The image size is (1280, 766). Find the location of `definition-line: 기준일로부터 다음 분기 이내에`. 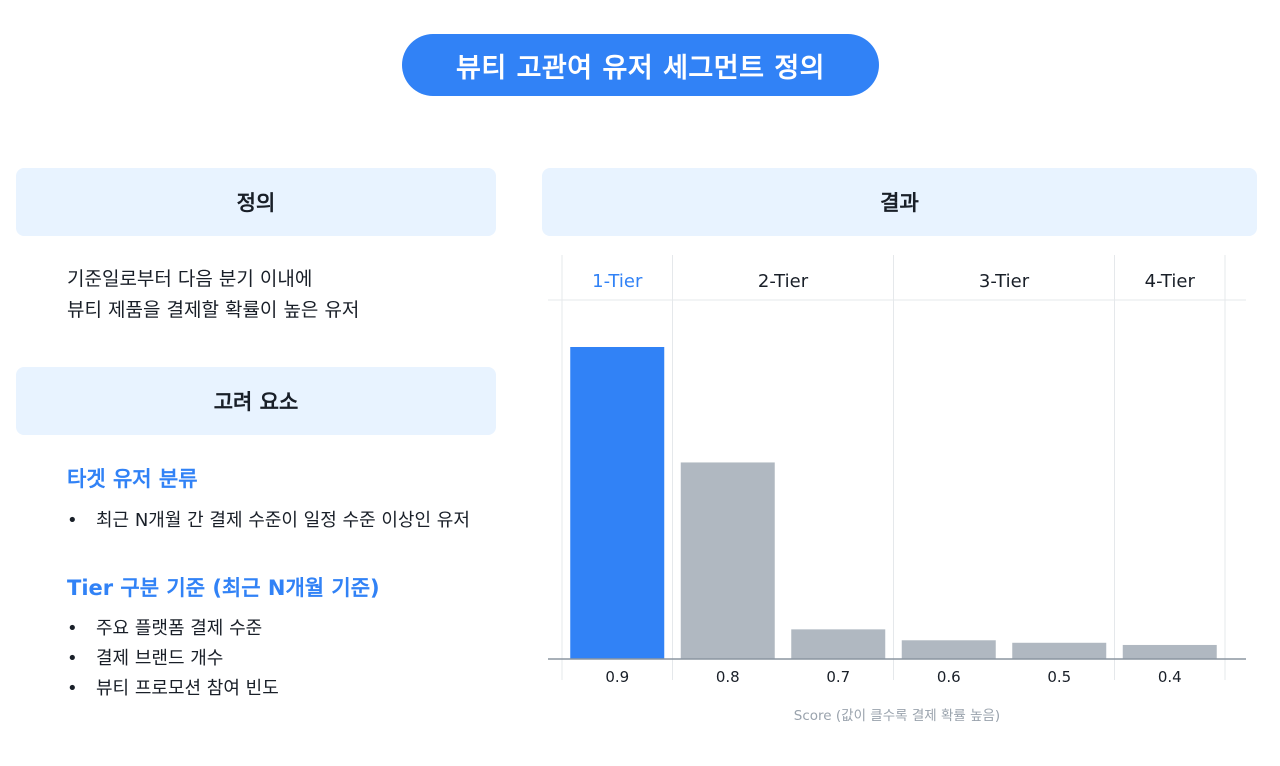

definition-line: 기준일로부터 다음 분기 이내에 is located at coordinates (190, 279).